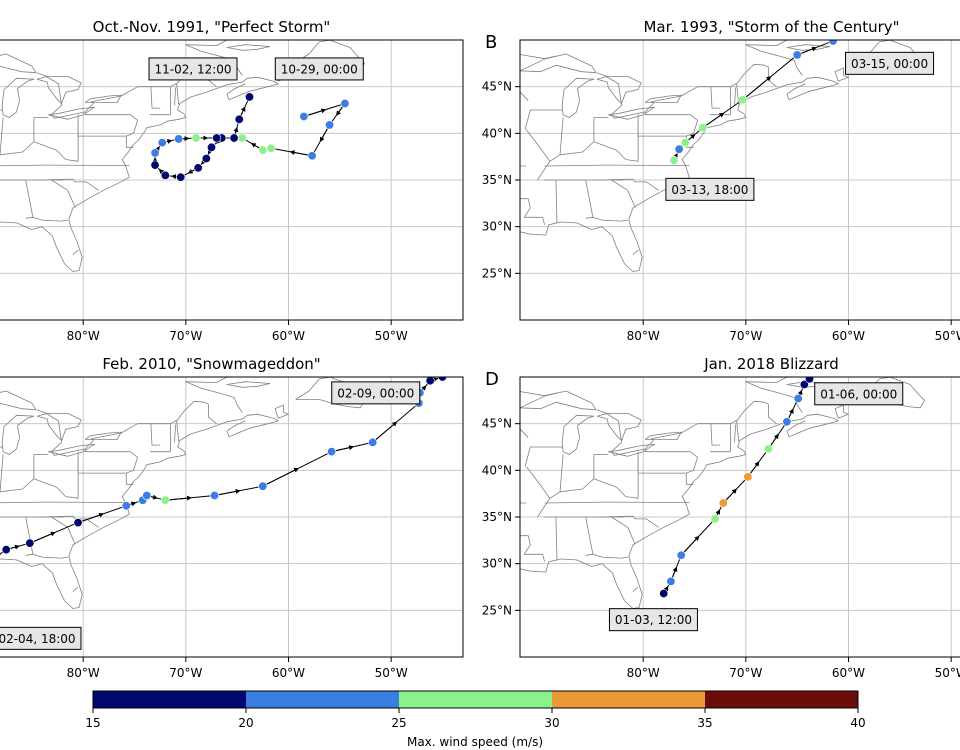 Image resolution: width=960 pixels, height=750 pixels. I want to click on colorbar-frame, so click(475, 699).